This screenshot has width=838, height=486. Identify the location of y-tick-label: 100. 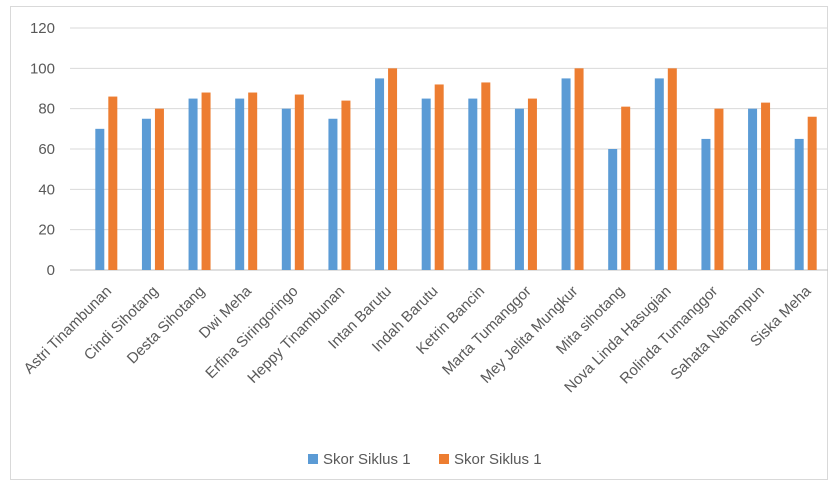
(42, 68).